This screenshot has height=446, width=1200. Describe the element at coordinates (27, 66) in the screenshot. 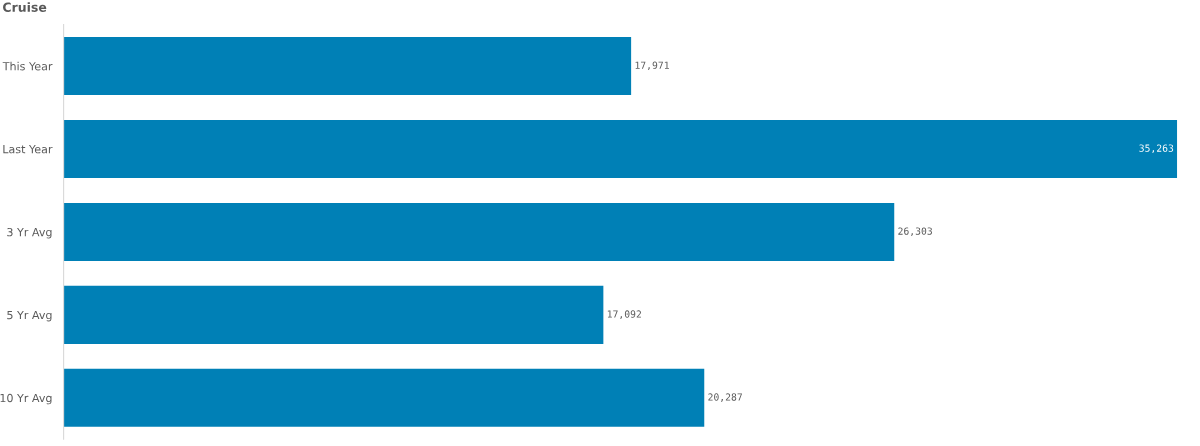

I see `y-tick-label: This Year` at that location.